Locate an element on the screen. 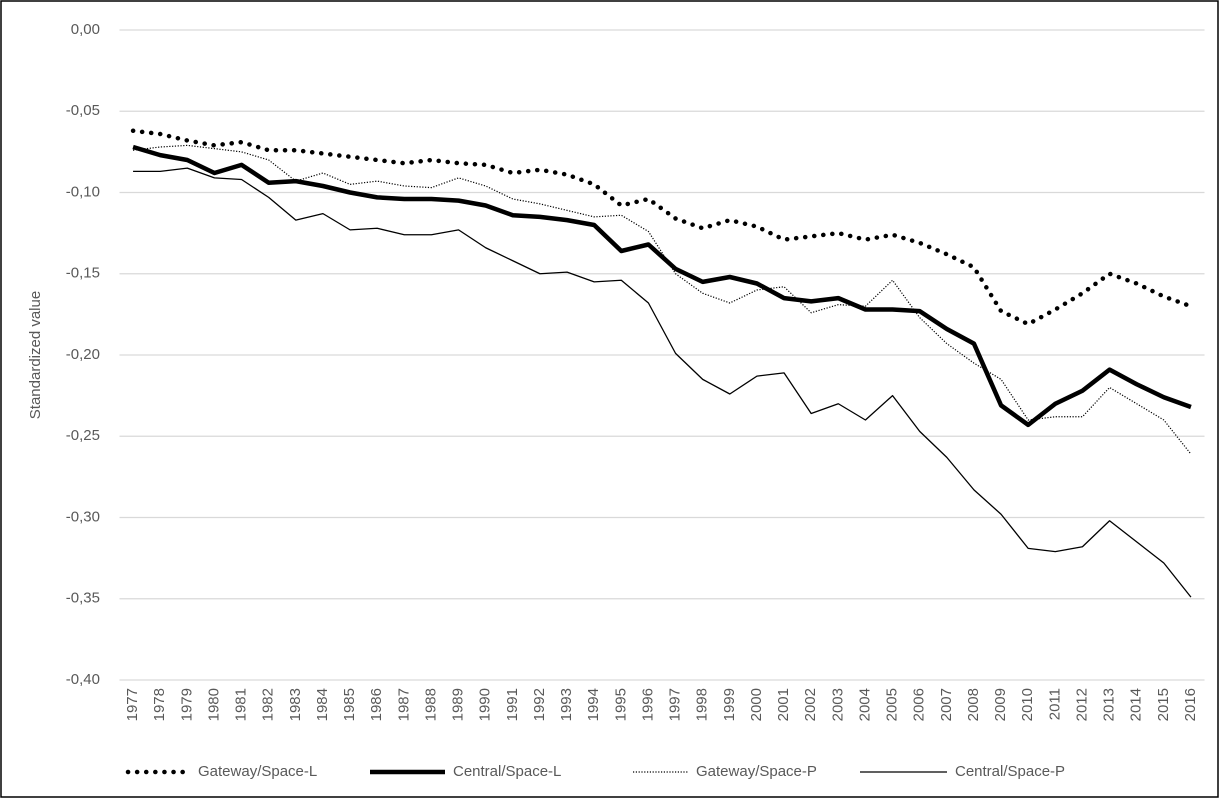 This screenshot has width=1219, height=798. x-tick-label: 1993 is located at coordinates (566, 704).